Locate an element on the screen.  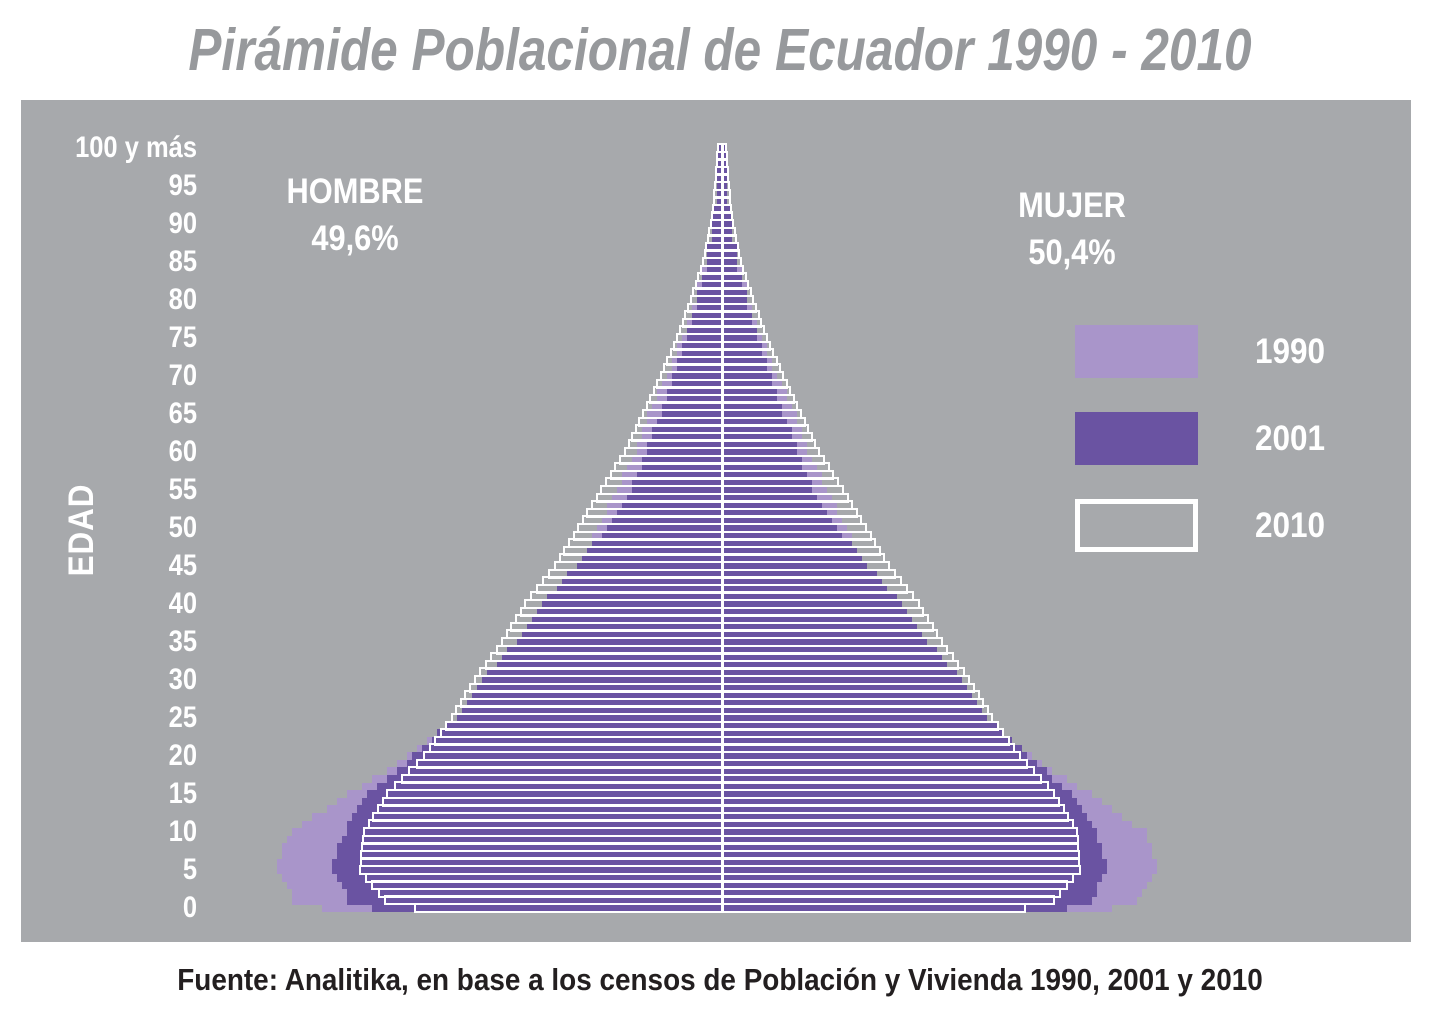
legend-label-1990: 1990 is located at coordinates (1290, 351).